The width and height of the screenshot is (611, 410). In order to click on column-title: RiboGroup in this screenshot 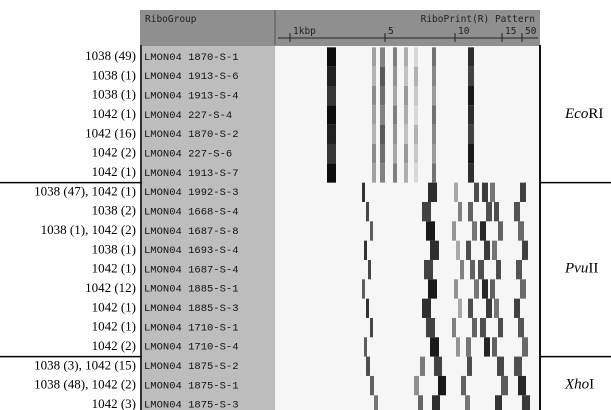, I will do `click(171, 19)`.